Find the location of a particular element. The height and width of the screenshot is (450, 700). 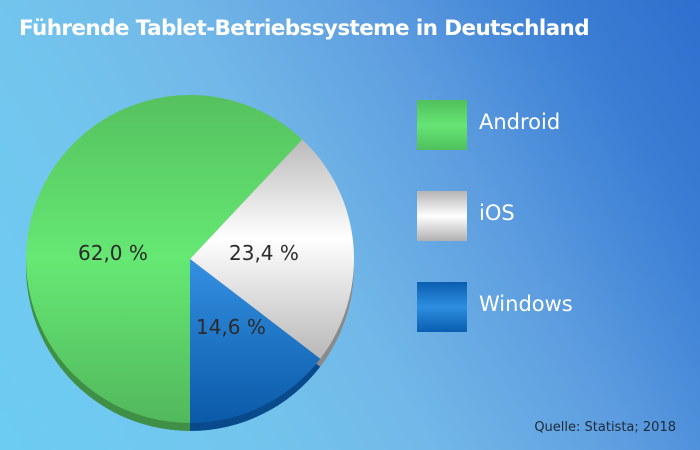

pie-slice-labels: 62,0 % 23,4 % 14,6 % is located at coordinates (188, 290).